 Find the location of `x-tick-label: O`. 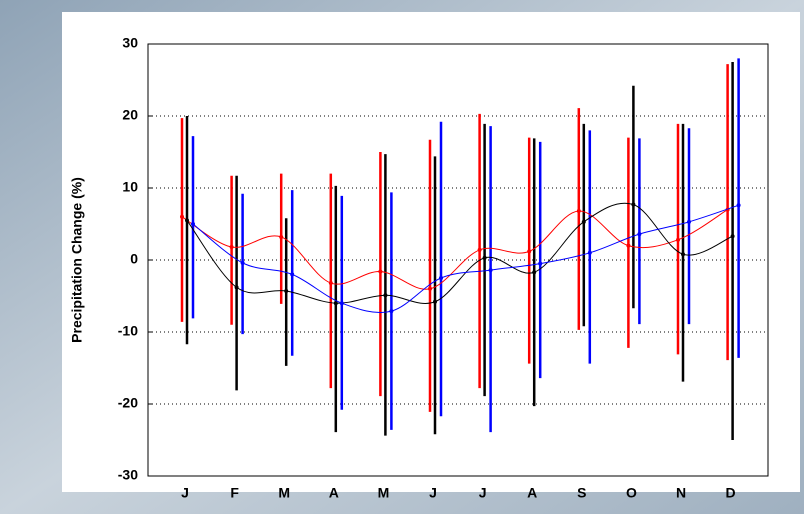

x-tick-label: O is located at coordinates (631, 493).